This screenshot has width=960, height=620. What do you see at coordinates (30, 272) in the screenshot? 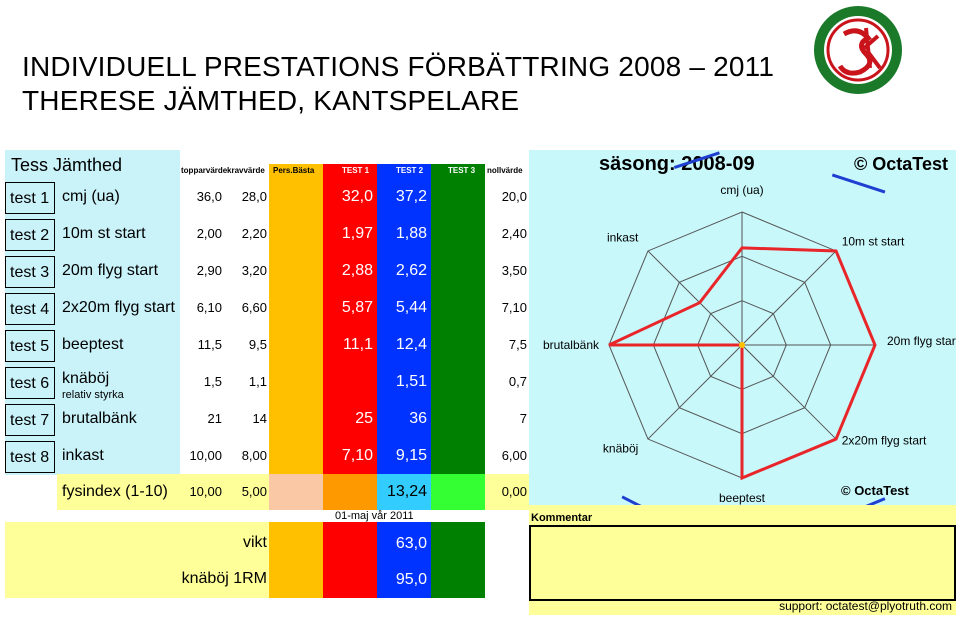
I see `test-id-cell: test 3` at bounding box center [30, 272].